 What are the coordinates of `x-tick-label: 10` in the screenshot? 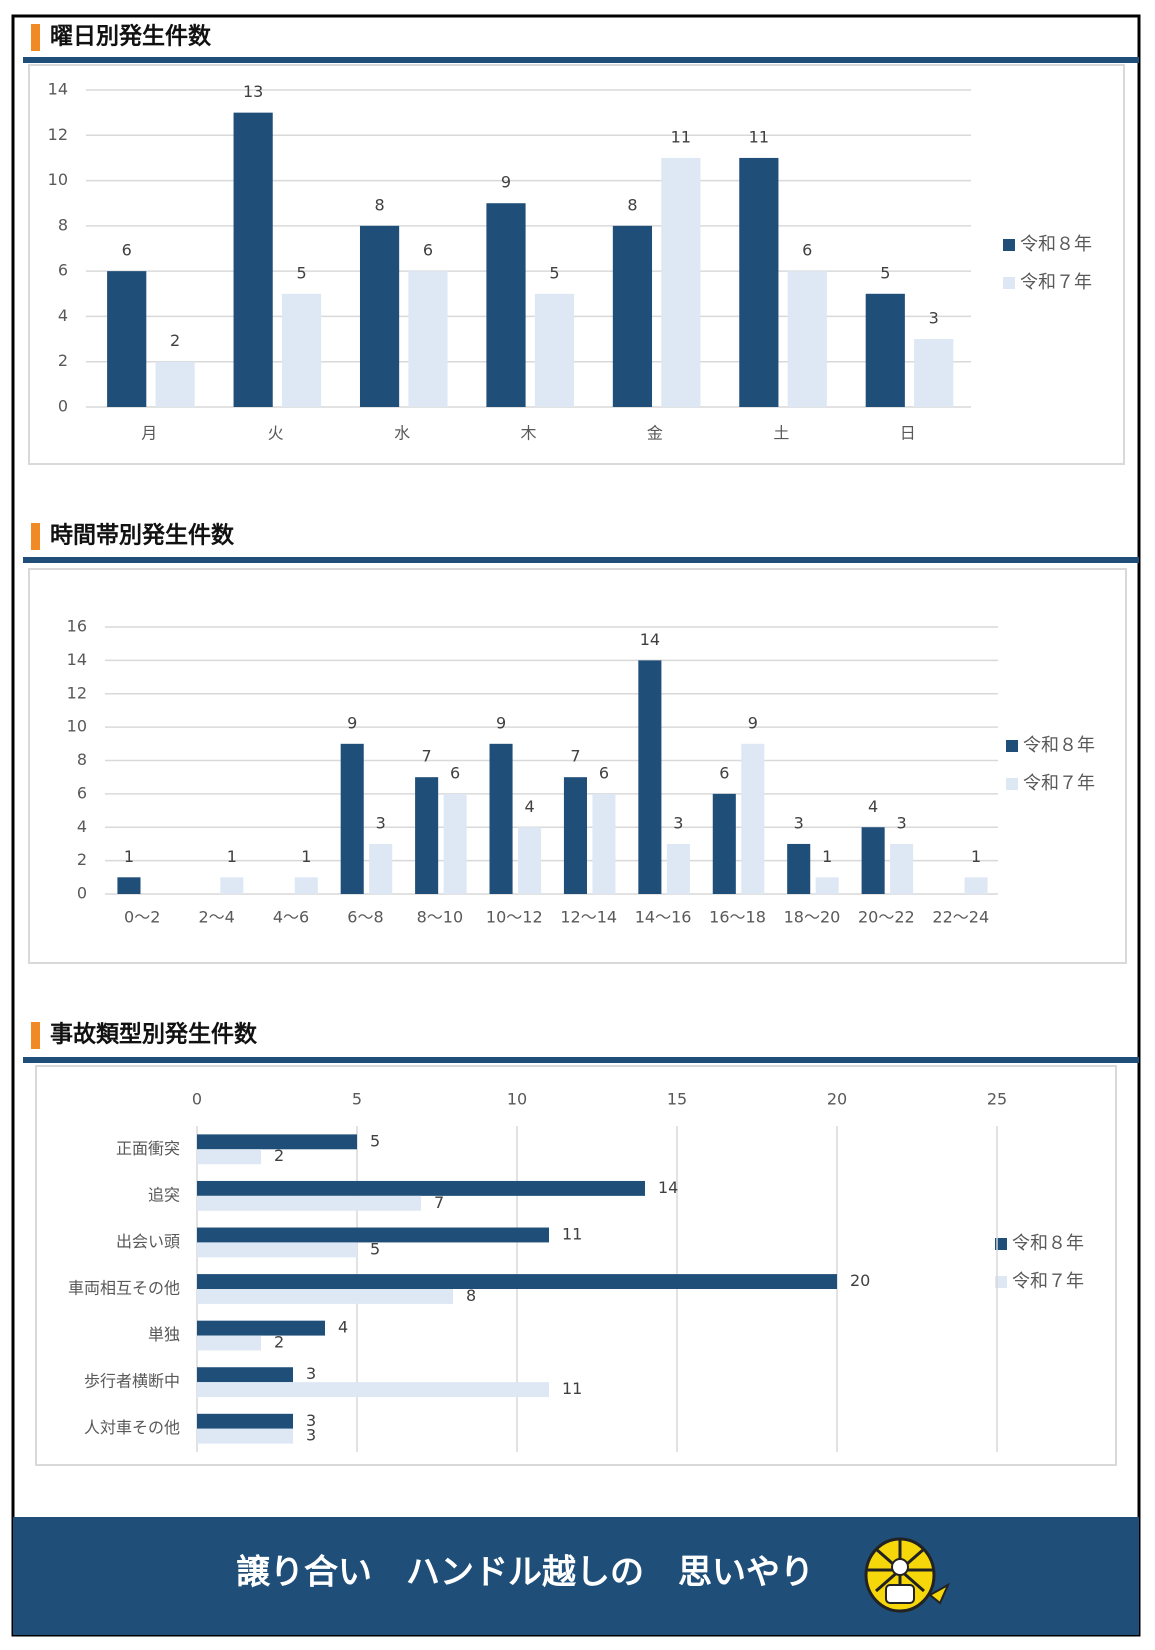 It's located at (517, 1099).